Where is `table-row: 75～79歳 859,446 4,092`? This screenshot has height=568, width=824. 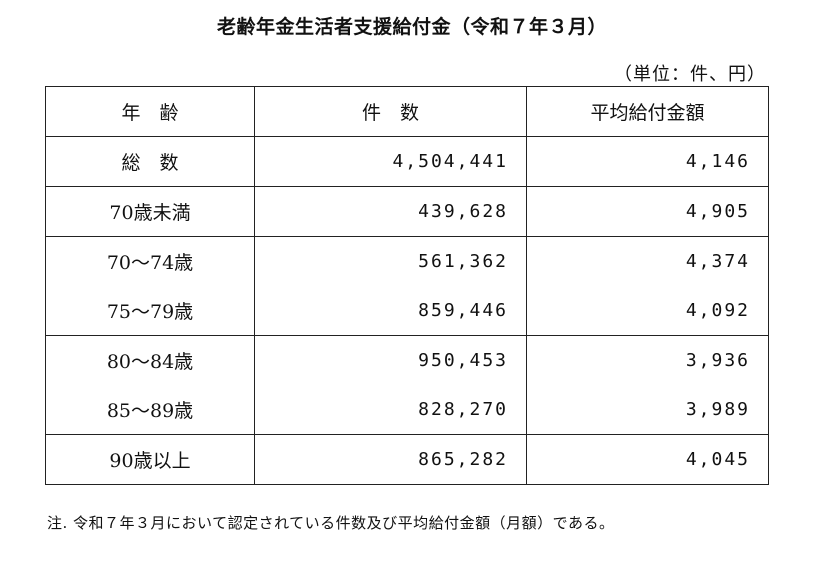 table-row: 75～79歳 859,446 4,092 is located at coordinates (407, 311).